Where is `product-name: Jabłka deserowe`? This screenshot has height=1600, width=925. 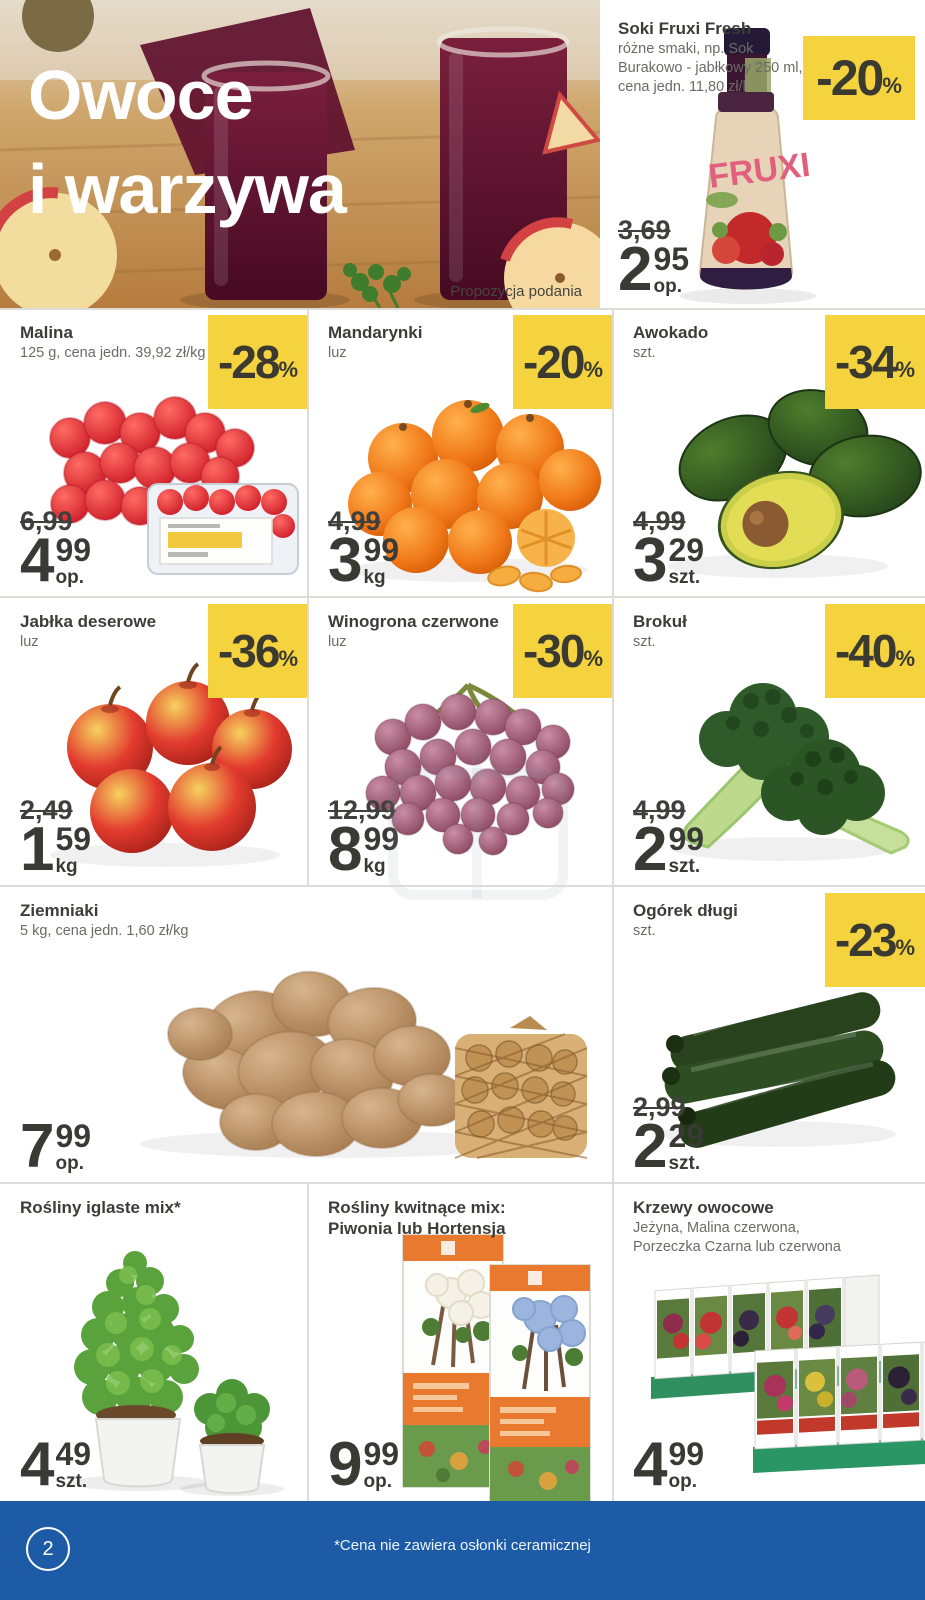 product-name: Jabłka deserowe is located at coordinates (88, 621).